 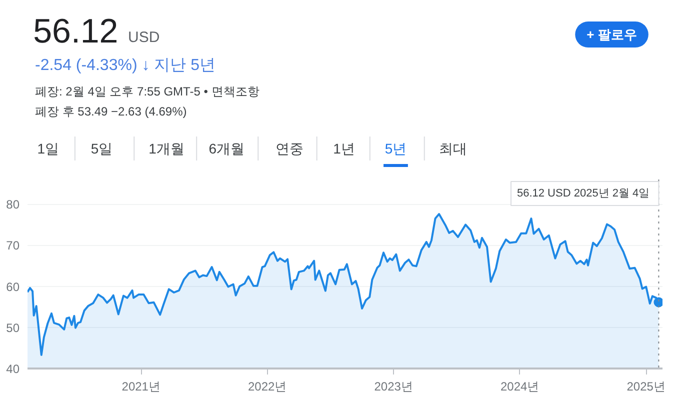 I want to click on chart-subtitle: USD, so click(x=144, y=37).